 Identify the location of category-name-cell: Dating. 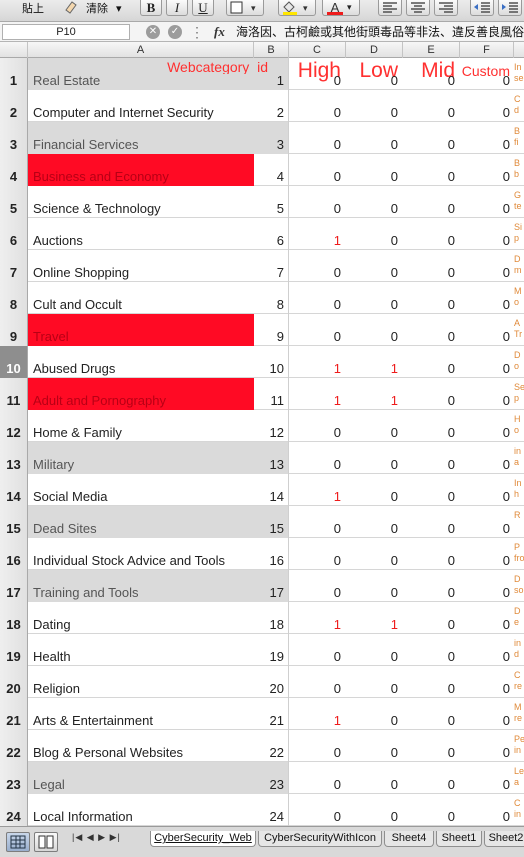
(141, 618).